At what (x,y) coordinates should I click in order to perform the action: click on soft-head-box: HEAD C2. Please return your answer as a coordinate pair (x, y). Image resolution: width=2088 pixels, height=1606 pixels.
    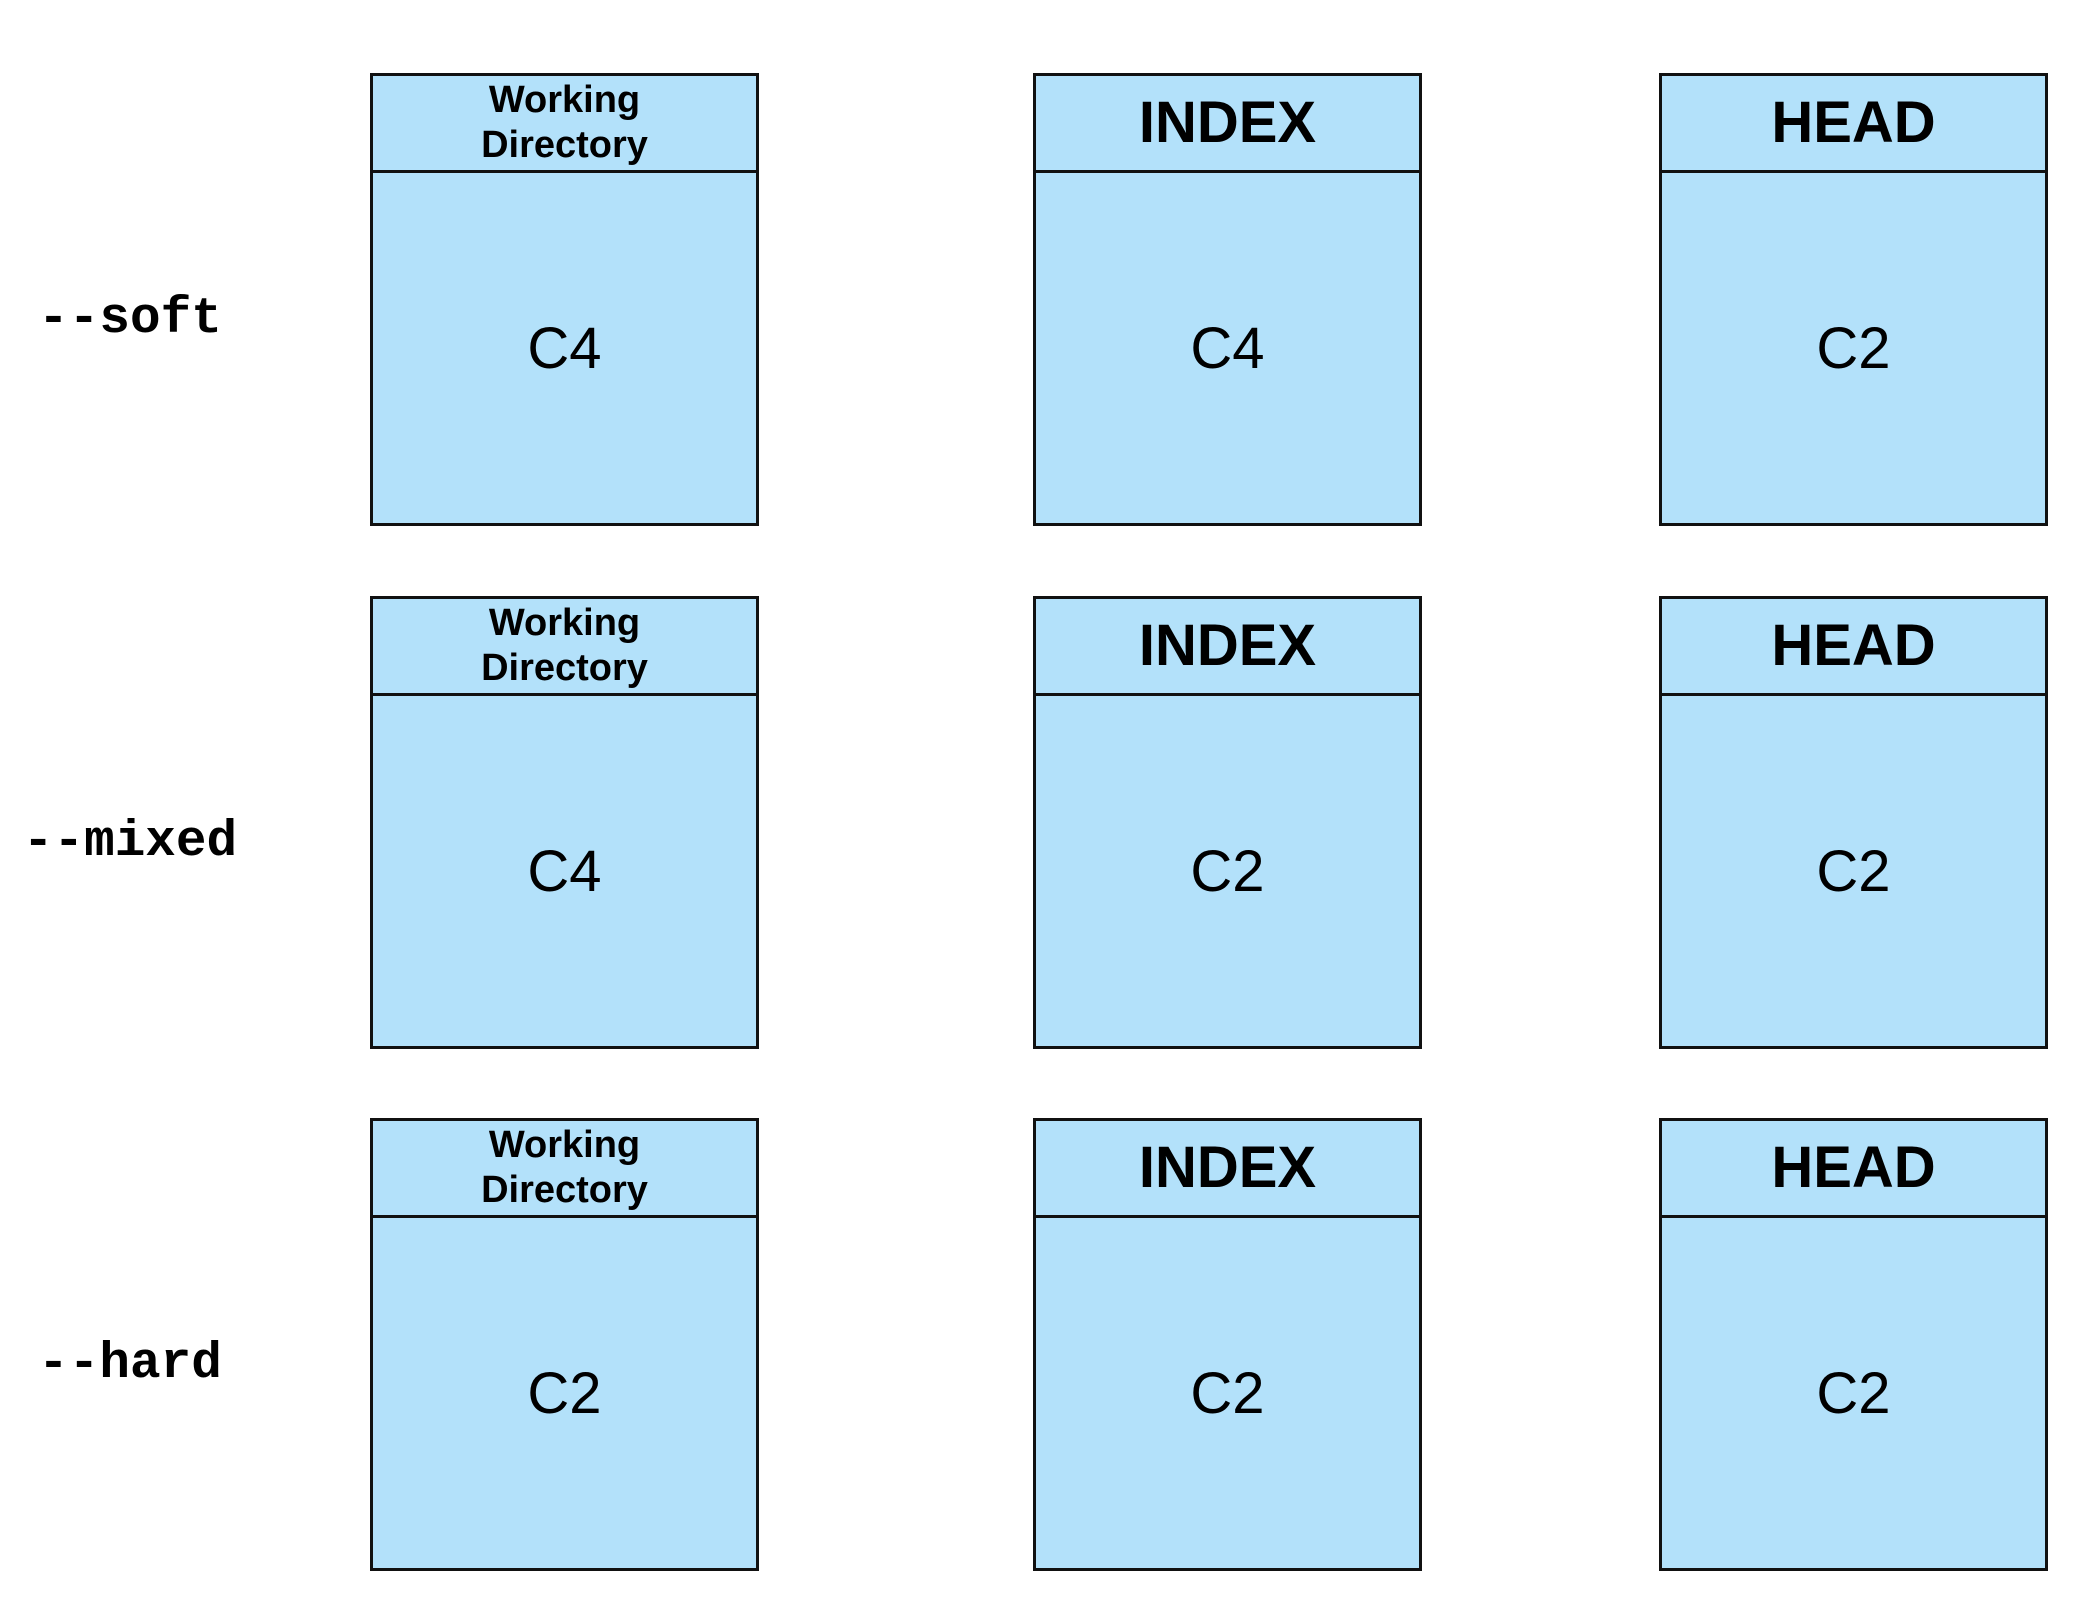
    Looking at the image, I should click on (1853, 299).